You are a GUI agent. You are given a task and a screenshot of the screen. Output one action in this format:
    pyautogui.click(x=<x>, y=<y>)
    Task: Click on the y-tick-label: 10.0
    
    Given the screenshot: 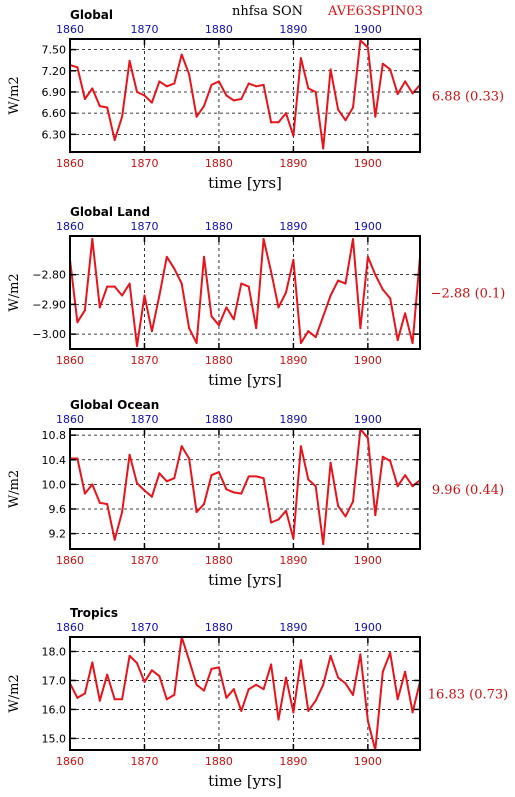 What is the action you would take?
    pyautogui.click(x=54, y=484)
    